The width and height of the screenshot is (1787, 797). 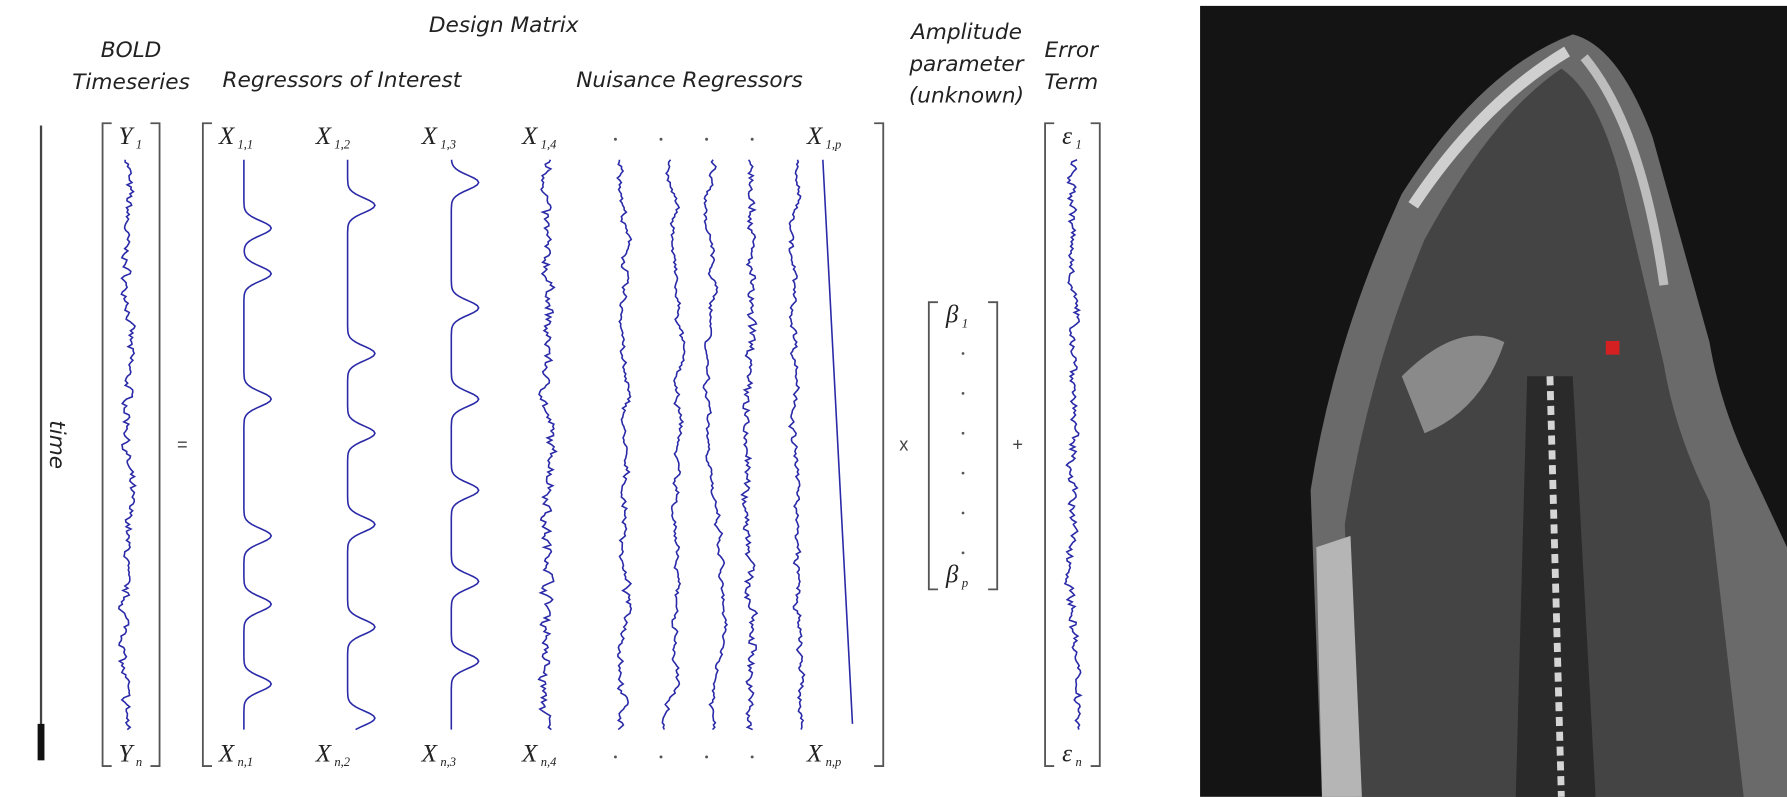 I want to click on time-label: time, so click(x=56, y=444).